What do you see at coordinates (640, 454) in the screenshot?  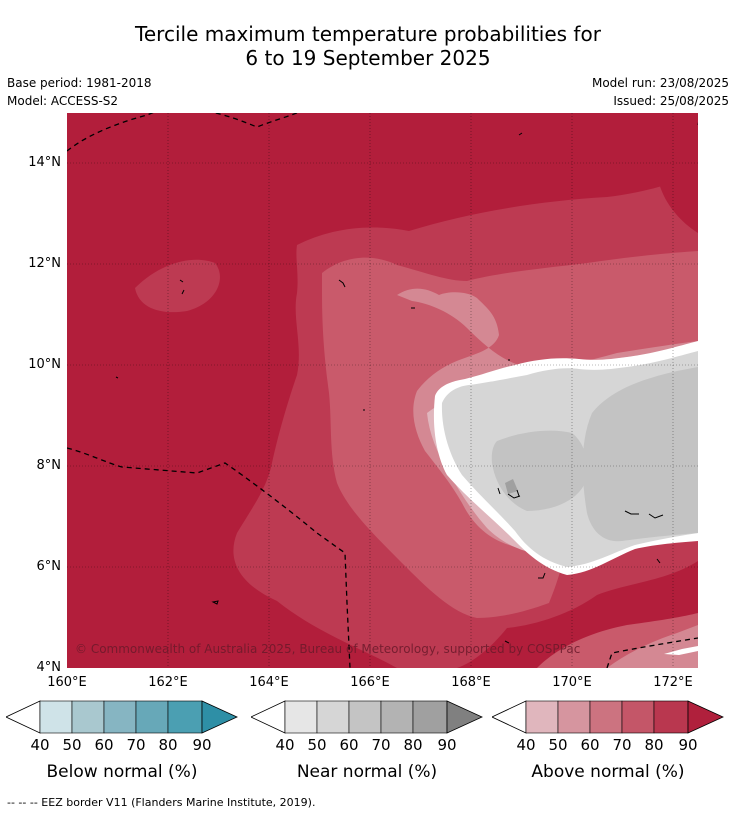 I see `contour-near-50-east` at bounding box center [640, 454].